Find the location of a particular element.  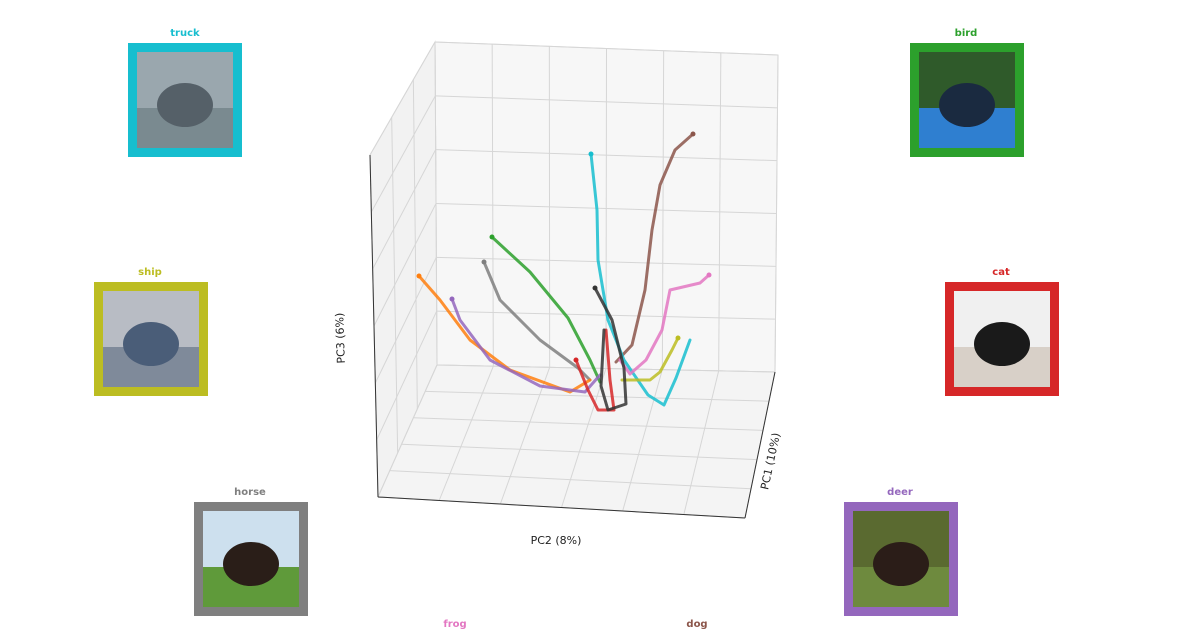

panel-label: frog is located at coordinates (454, 624).